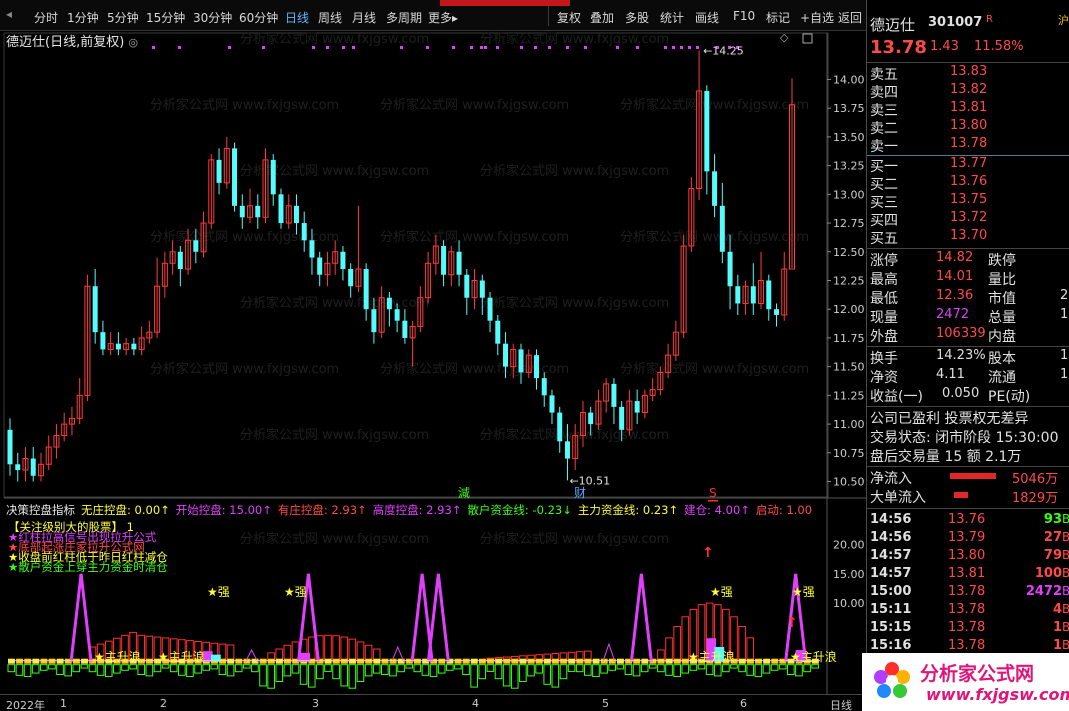  Describe the element at coordinates (850, 18) in the screenshot. I see `toolbar-button-8: 返回` at that location.